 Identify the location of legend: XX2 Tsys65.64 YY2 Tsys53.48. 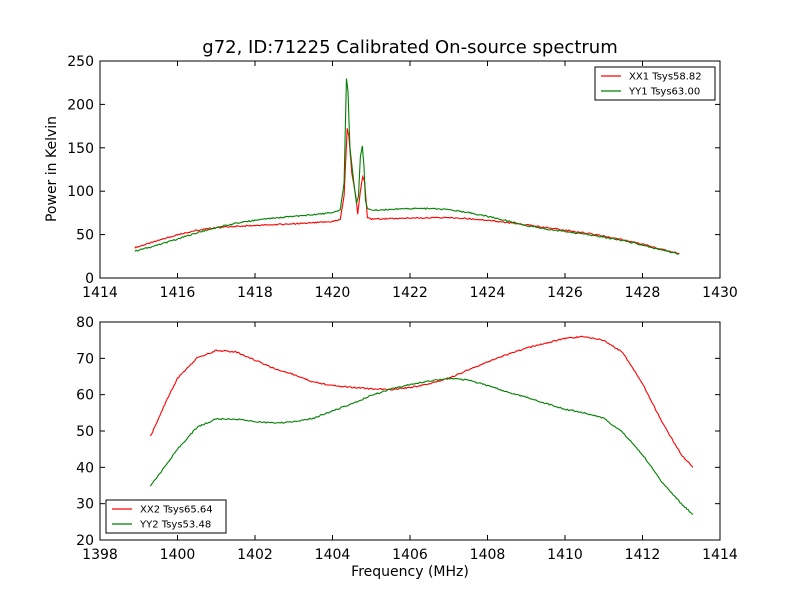
(166, 516).